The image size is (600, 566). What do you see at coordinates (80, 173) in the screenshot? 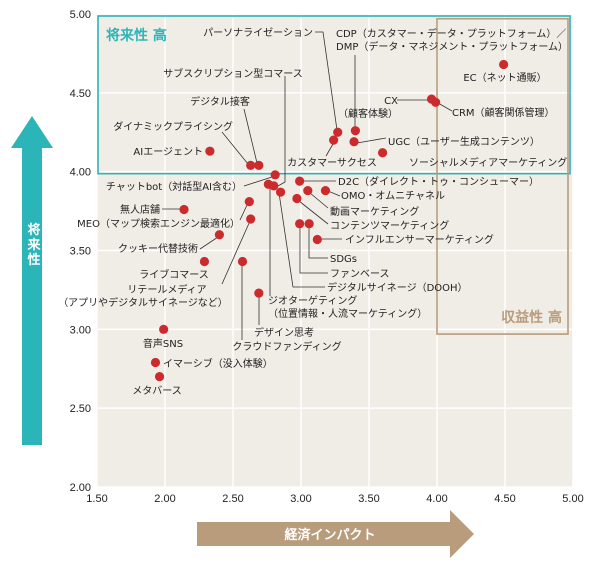
I see `y-tick-label: 4.00` at bounding box center [80, 173].